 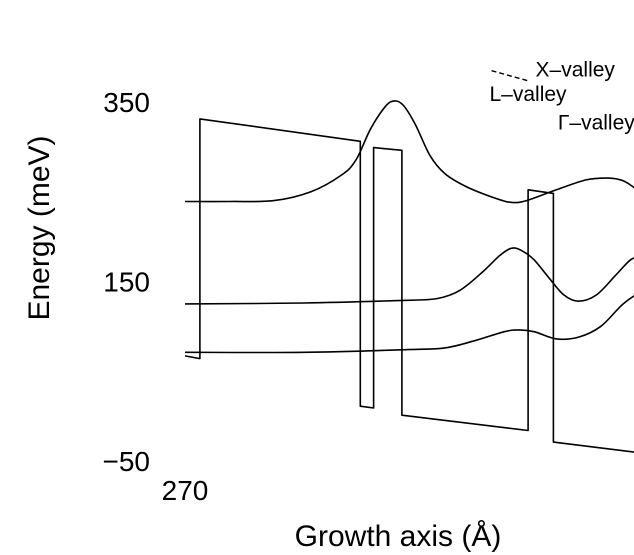 I want to click on annotation-label-2: Γ–valley, so click(x=596, y=123).